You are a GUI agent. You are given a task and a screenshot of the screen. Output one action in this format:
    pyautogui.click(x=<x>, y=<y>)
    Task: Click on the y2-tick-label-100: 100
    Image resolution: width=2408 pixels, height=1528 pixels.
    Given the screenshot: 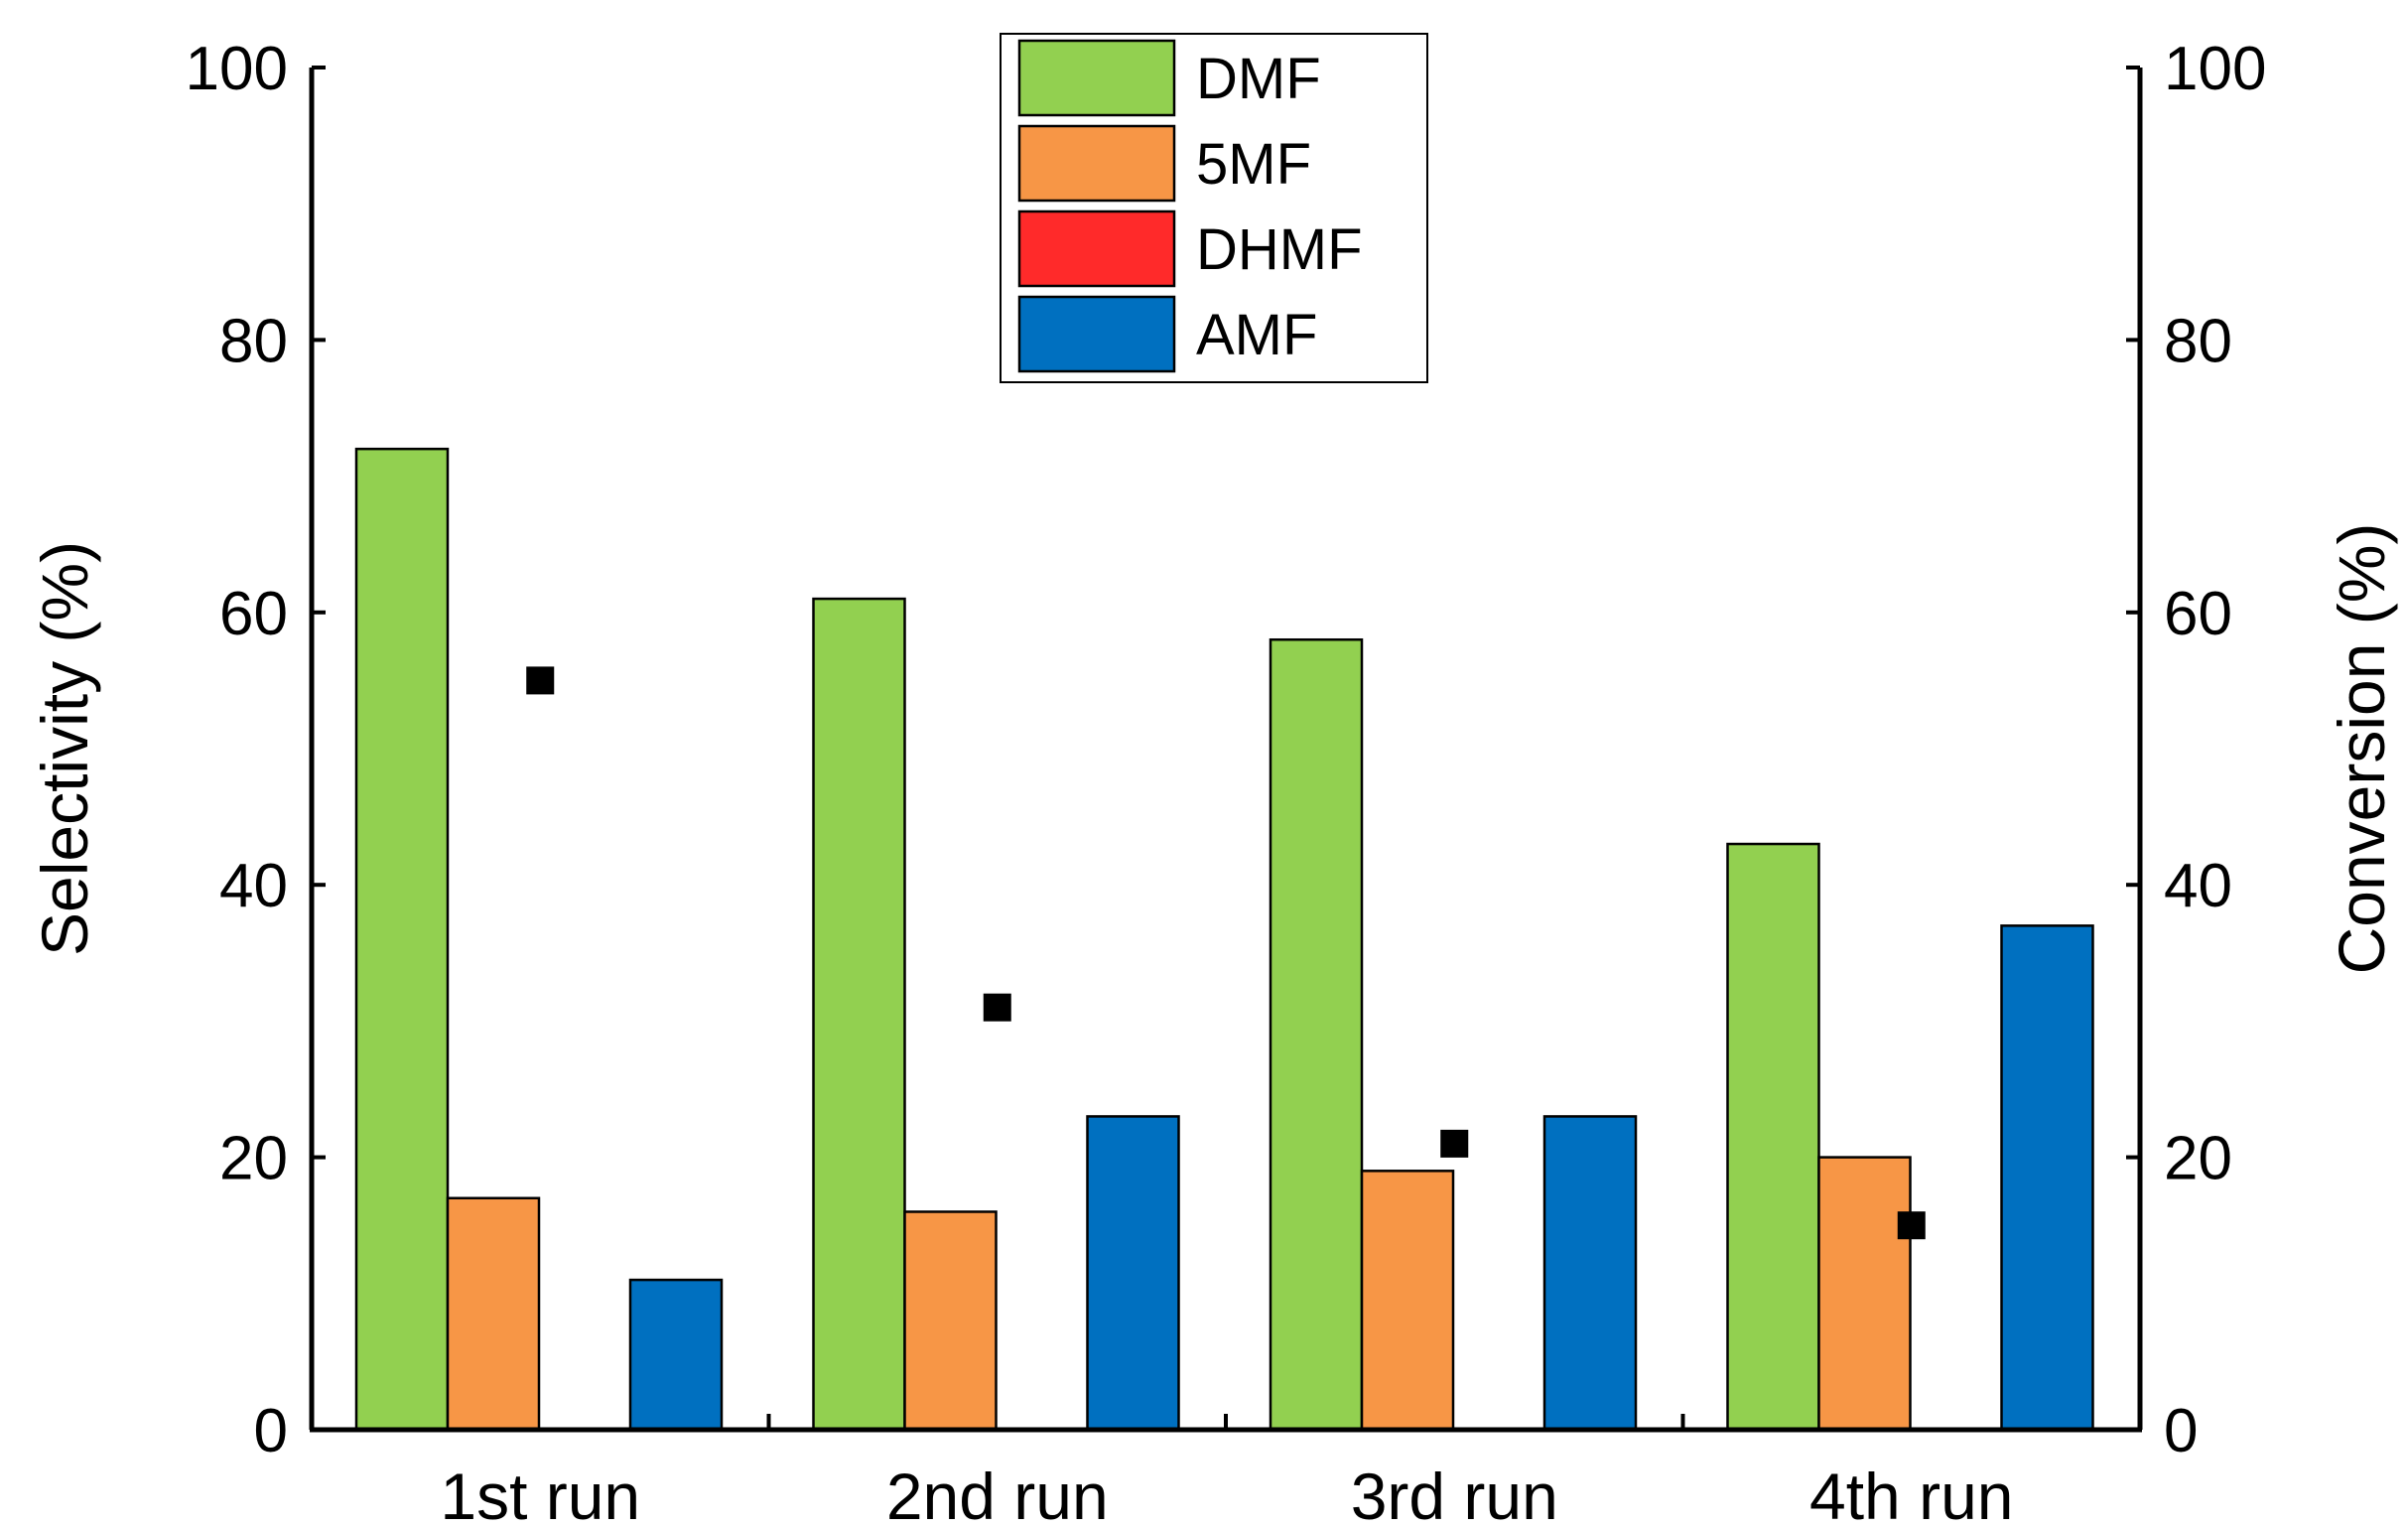 What is the action you would take?
    pyautogui.click(x=2215, y=69)
    